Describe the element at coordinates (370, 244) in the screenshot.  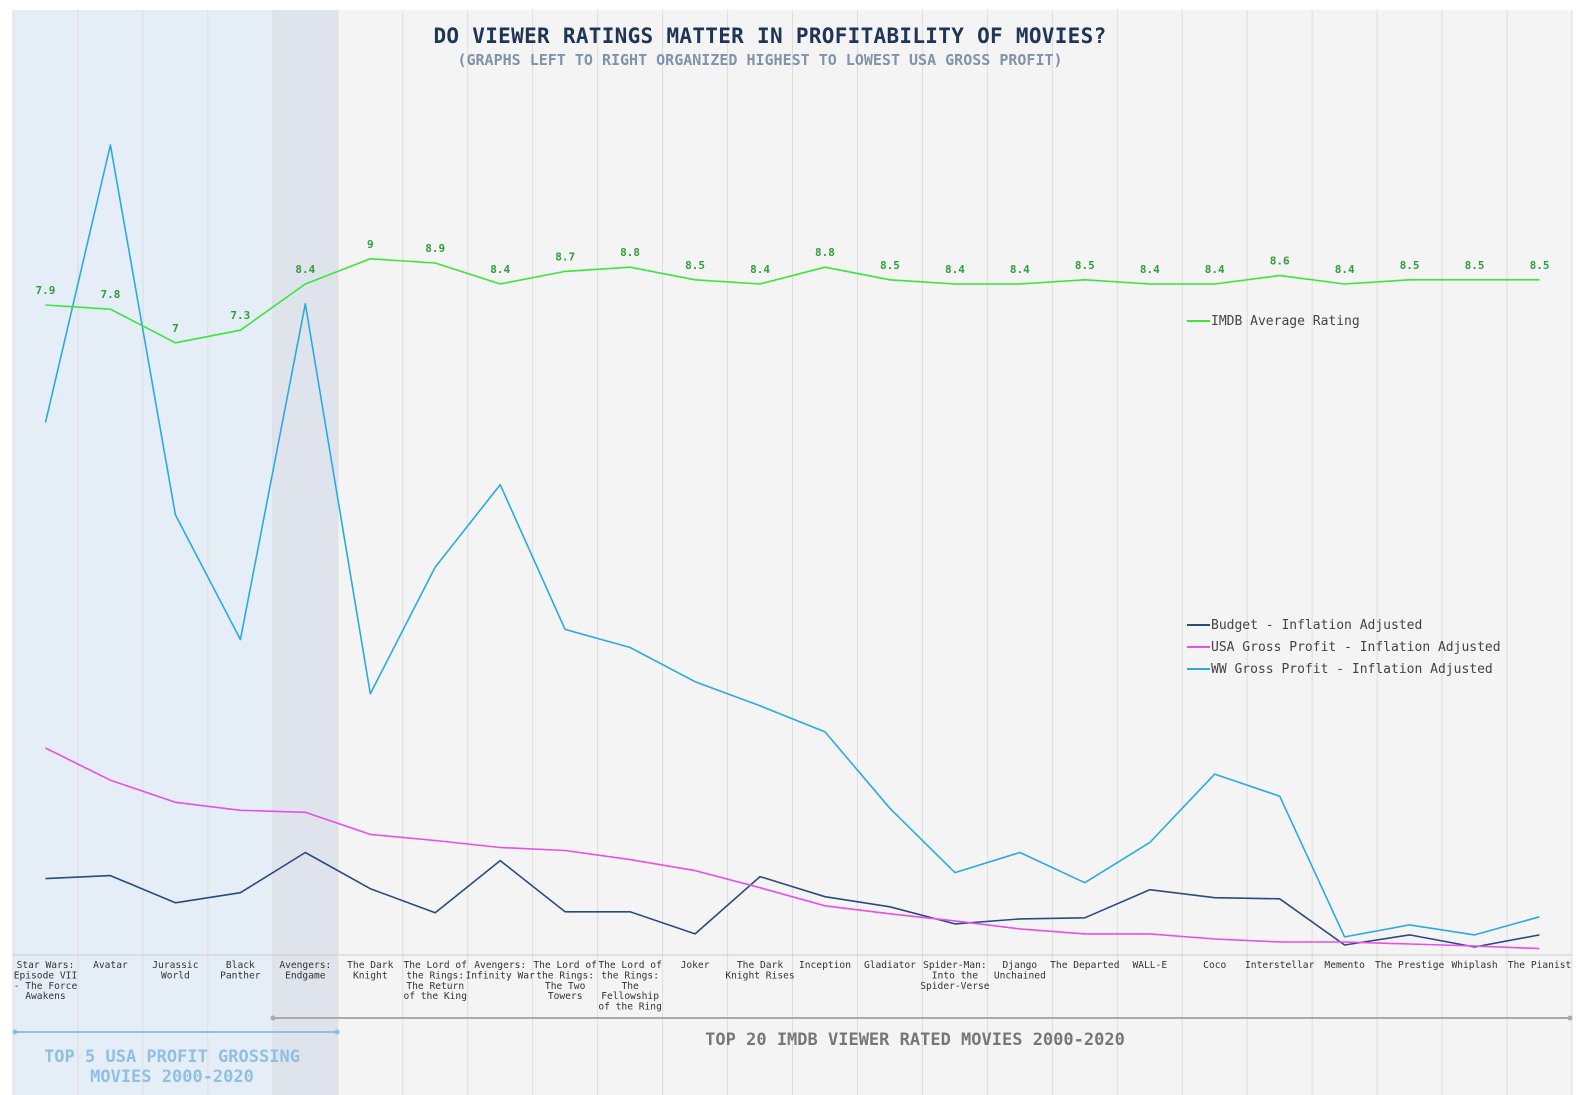
I see `rating-data-label: 9` at that location.